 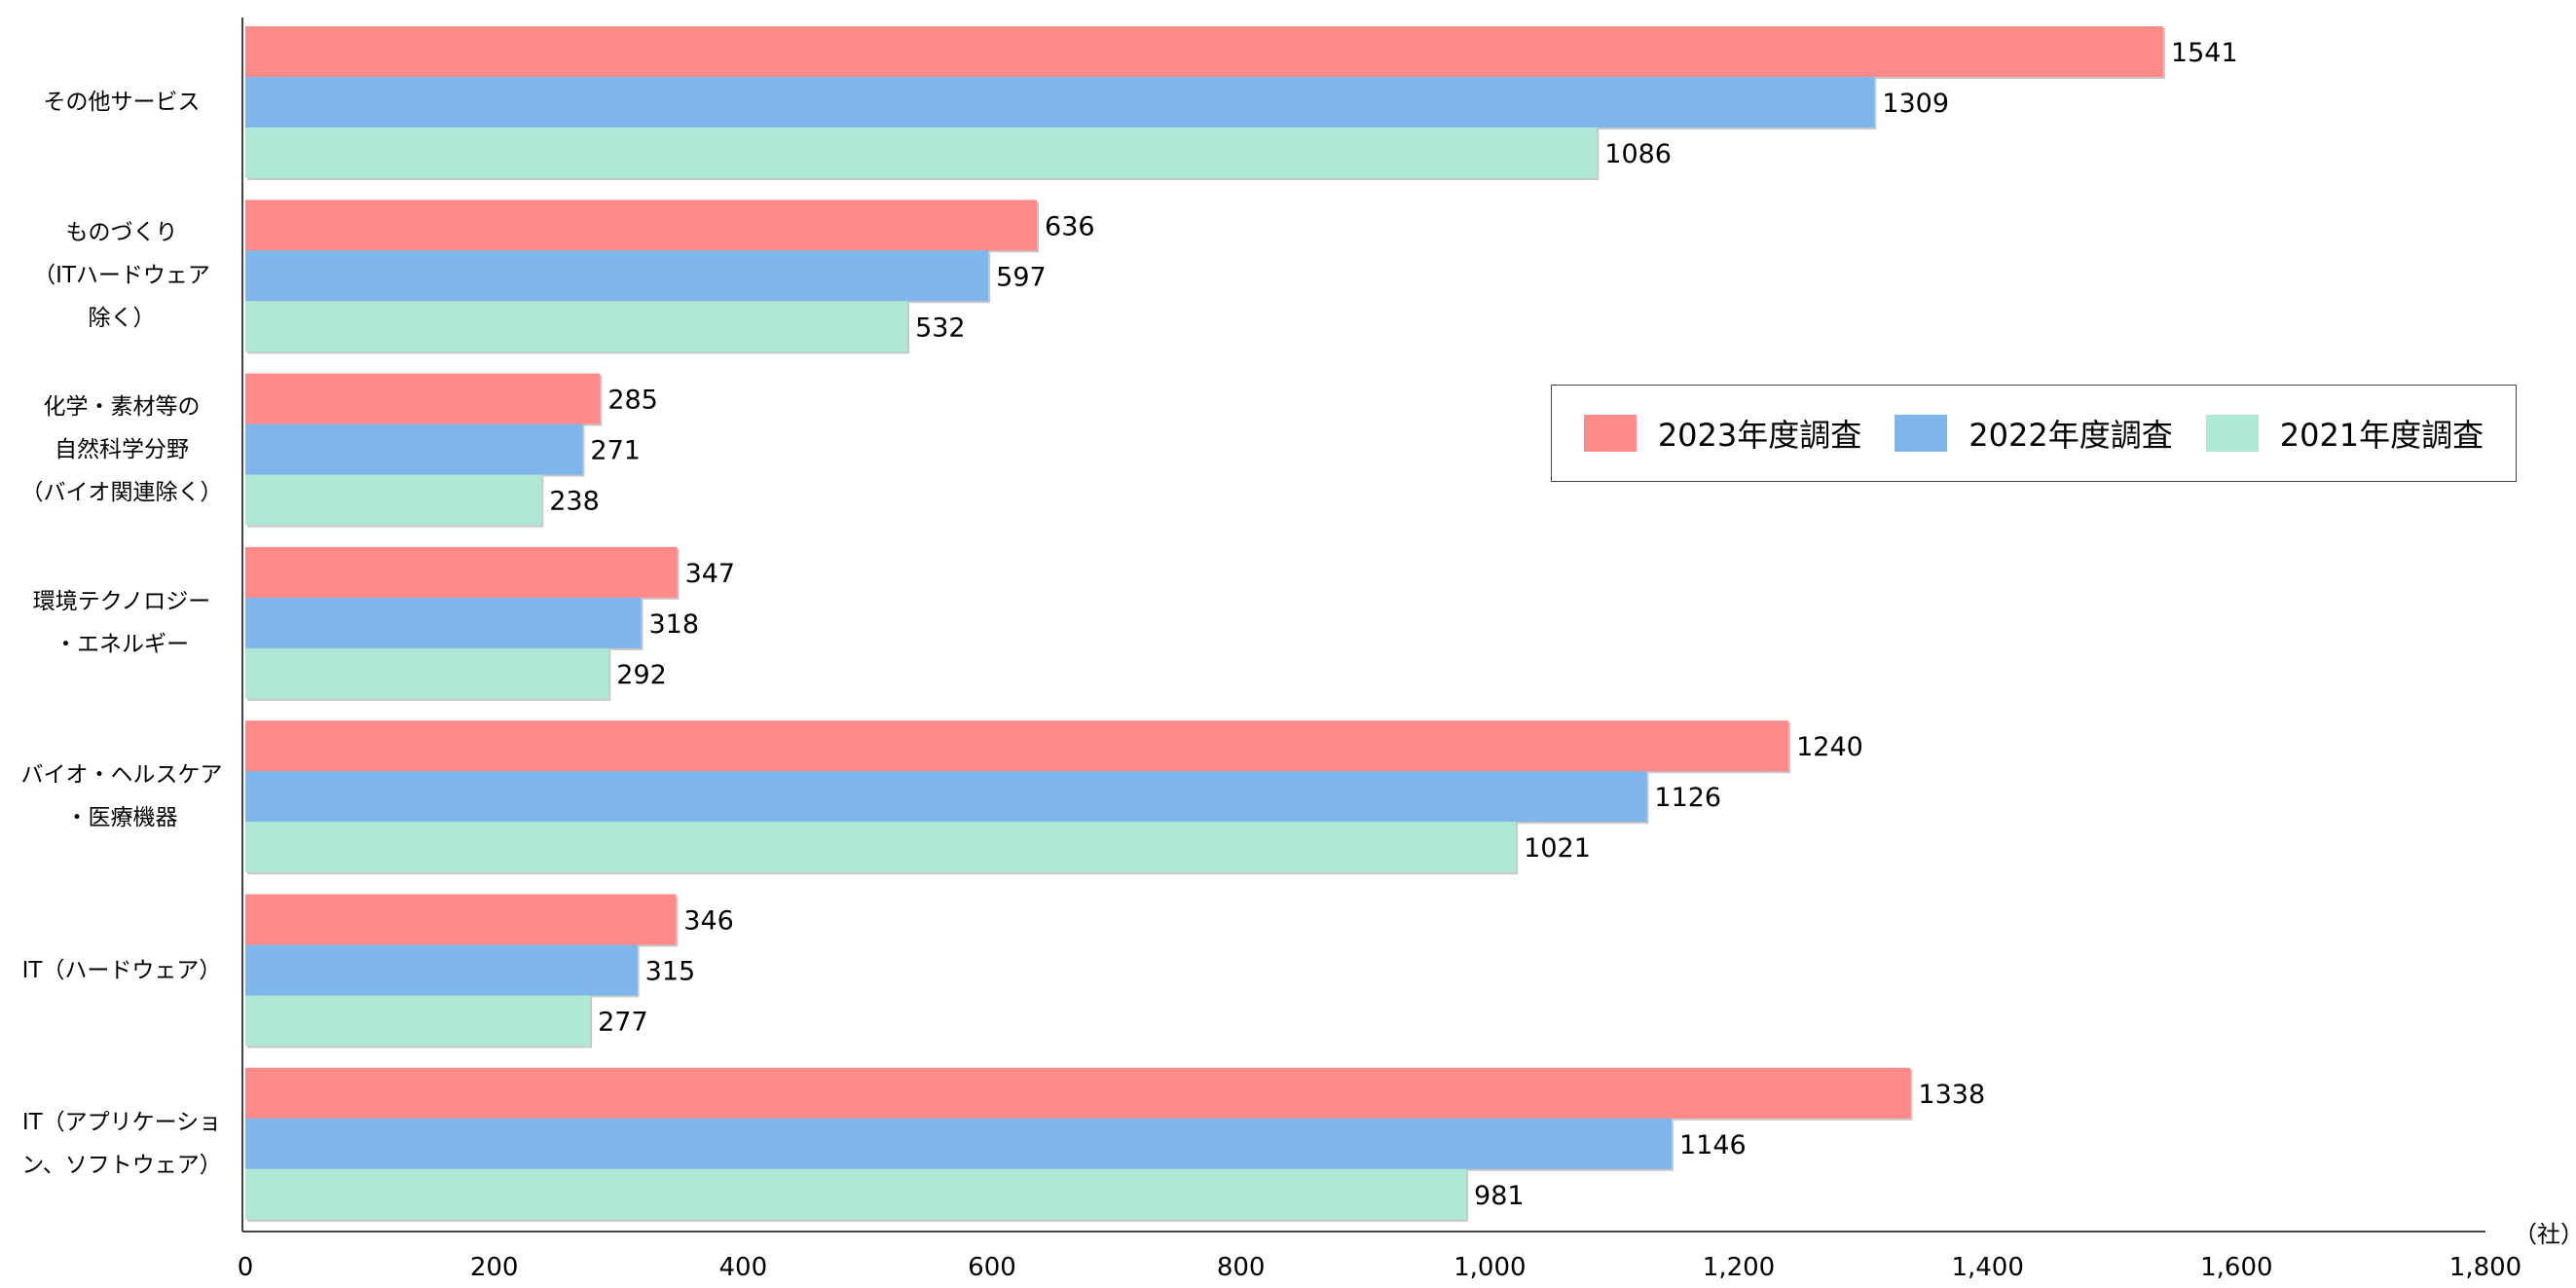 I want to click on category-label: IT（ハードウェア）, so click(x=121, y=970).